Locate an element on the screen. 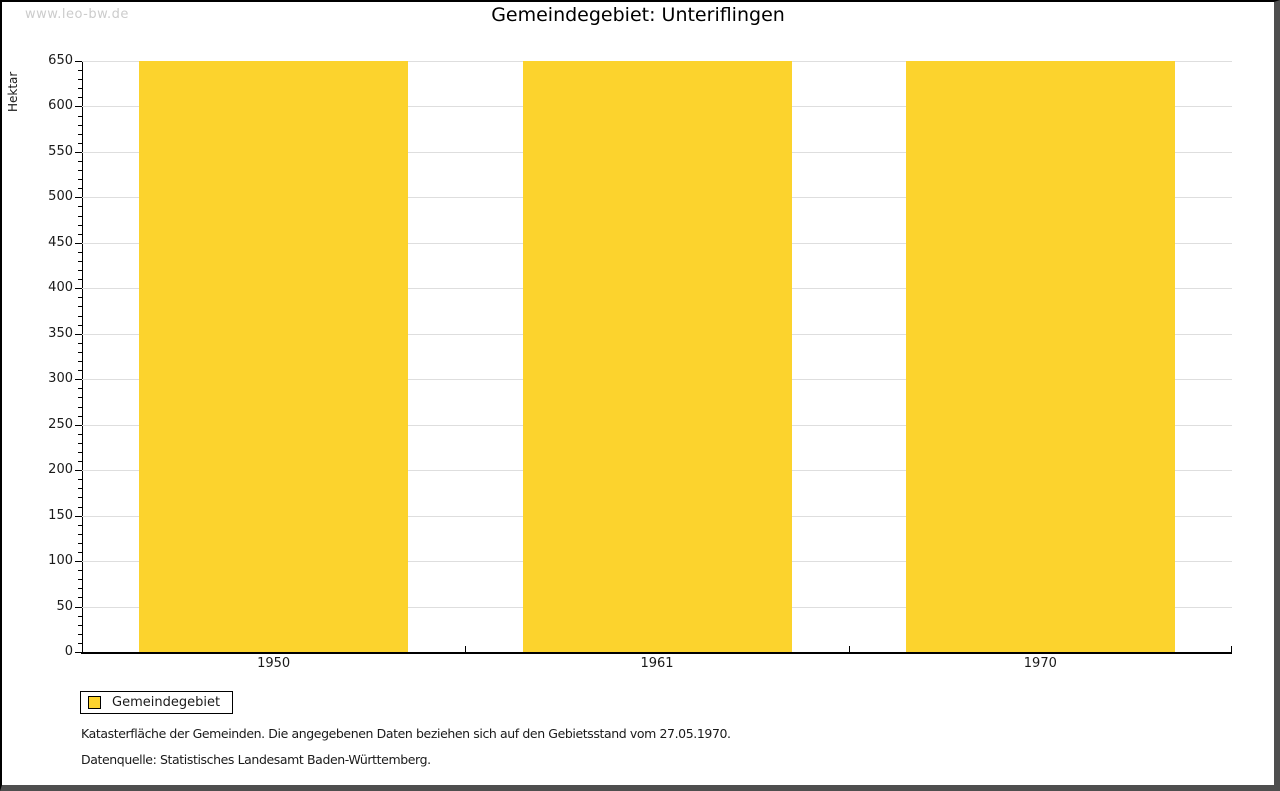 The width and height of the screenshot is (1280, 791). watermark: www.leo-bw.de is located at coordinates (77, 14).